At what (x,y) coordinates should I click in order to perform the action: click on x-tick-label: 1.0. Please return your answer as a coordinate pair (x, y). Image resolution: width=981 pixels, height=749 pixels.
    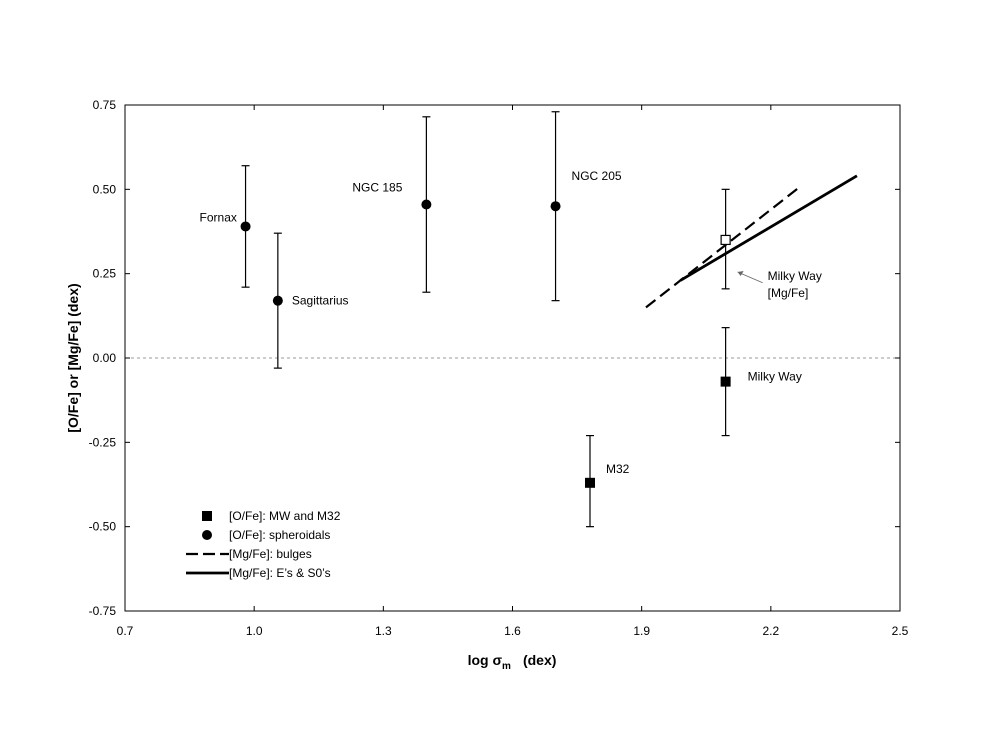
    Looking at the image, I should click on (254, 631).